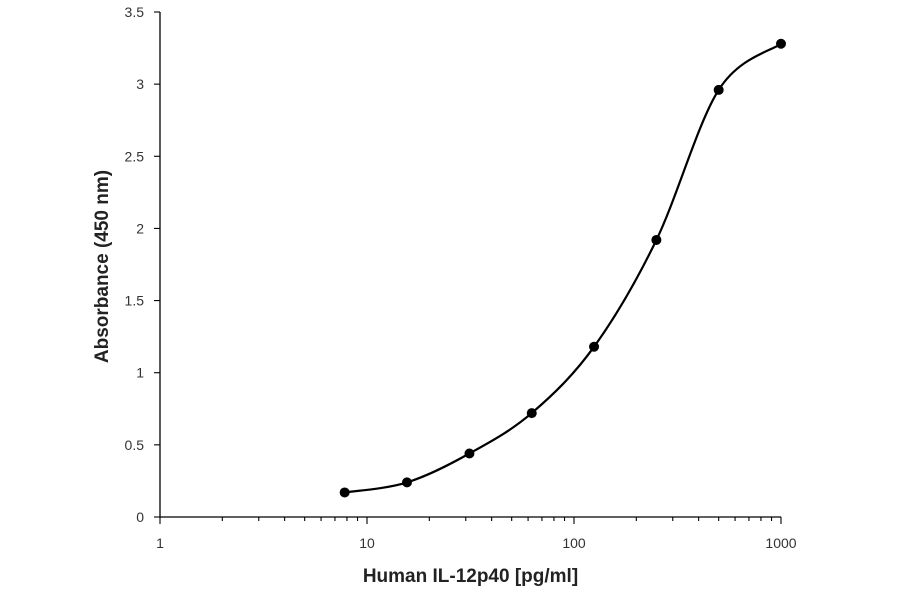  Describe the element at coordinates (476, 534) in the screenshot. I see `x-ticks: 1 10 100 1000` at that location.